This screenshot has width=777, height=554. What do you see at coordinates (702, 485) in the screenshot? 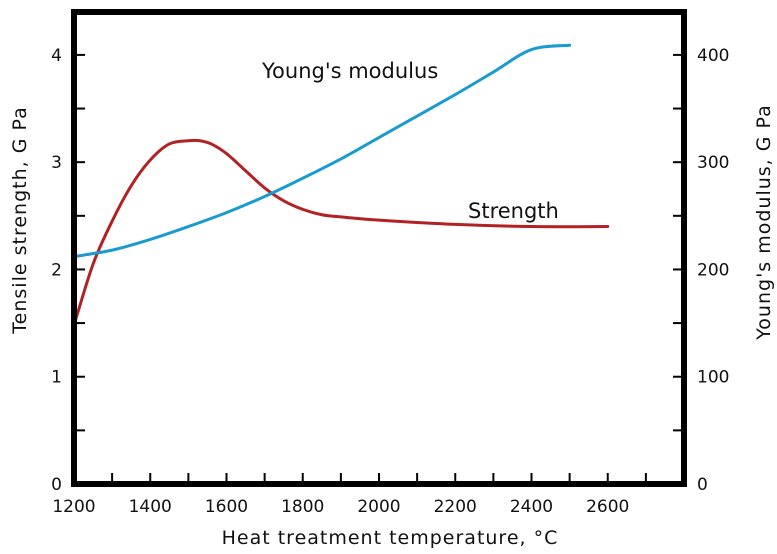
I see `y-right-tick-label: 0` at bounding box center [702, 485].